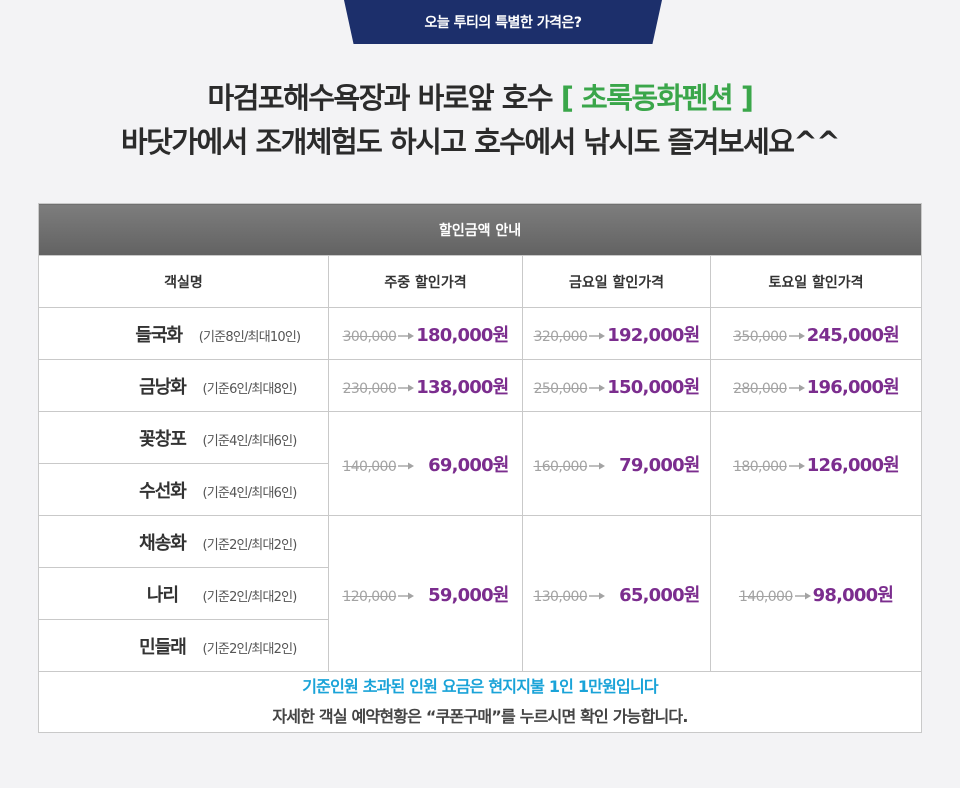 The image size is (960, 788). I want to click on banner-tab-text: 오늘 투티의 특별한 가격은?, so click(503, 23).